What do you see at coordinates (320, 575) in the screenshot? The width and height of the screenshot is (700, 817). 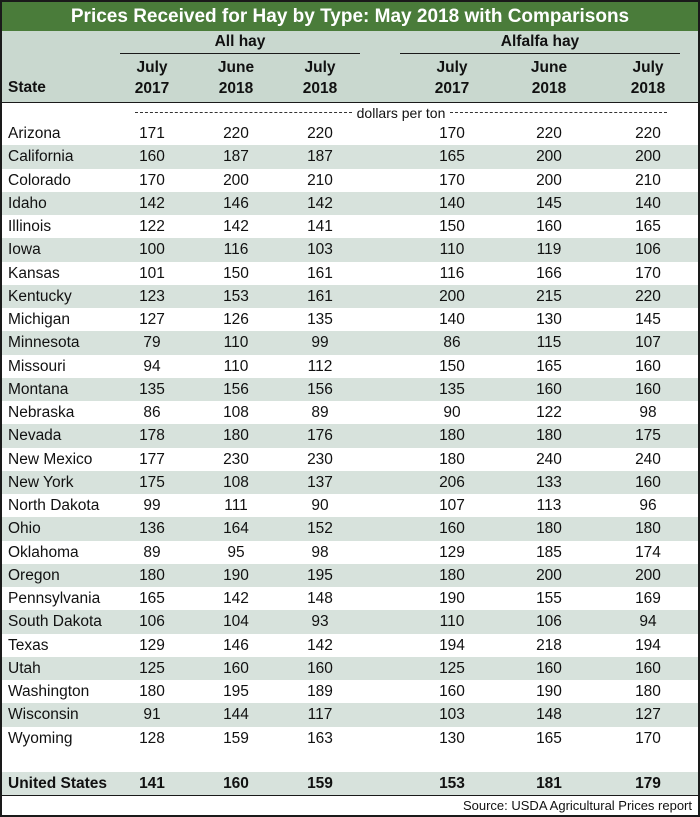 I see `price-cell: 195` at bounding box center [320, 575].